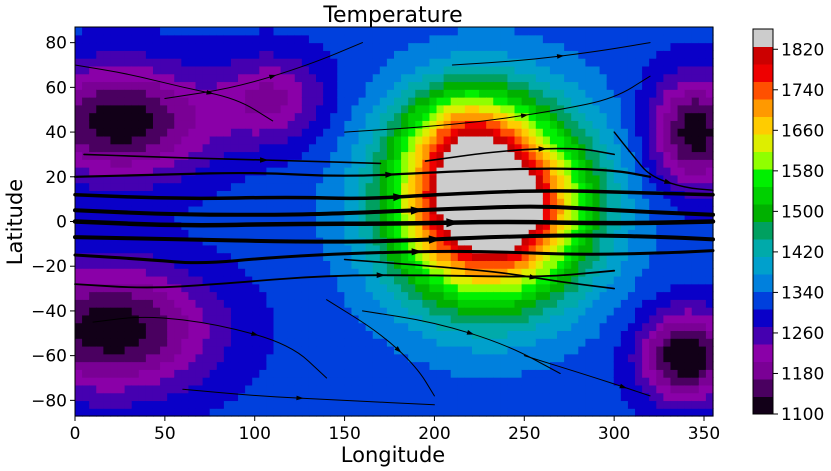 The image size is (831, 471). What do you see at coordinates (56, 178) in the screenshot?
I see `y-tick-label: 20` at bounding box center [56, 178].